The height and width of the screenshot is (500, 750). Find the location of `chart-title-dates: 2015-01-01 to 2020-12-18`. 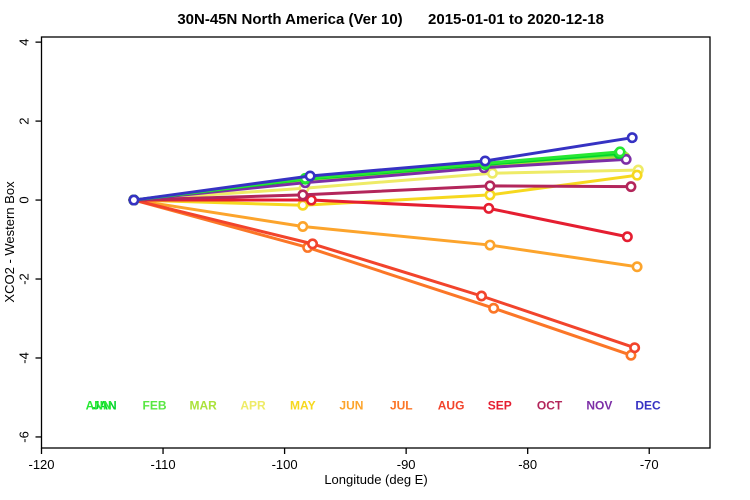

chart-title-dates: 2015-01-01 to 2020-12-18 is located at coordinates (516, 19).